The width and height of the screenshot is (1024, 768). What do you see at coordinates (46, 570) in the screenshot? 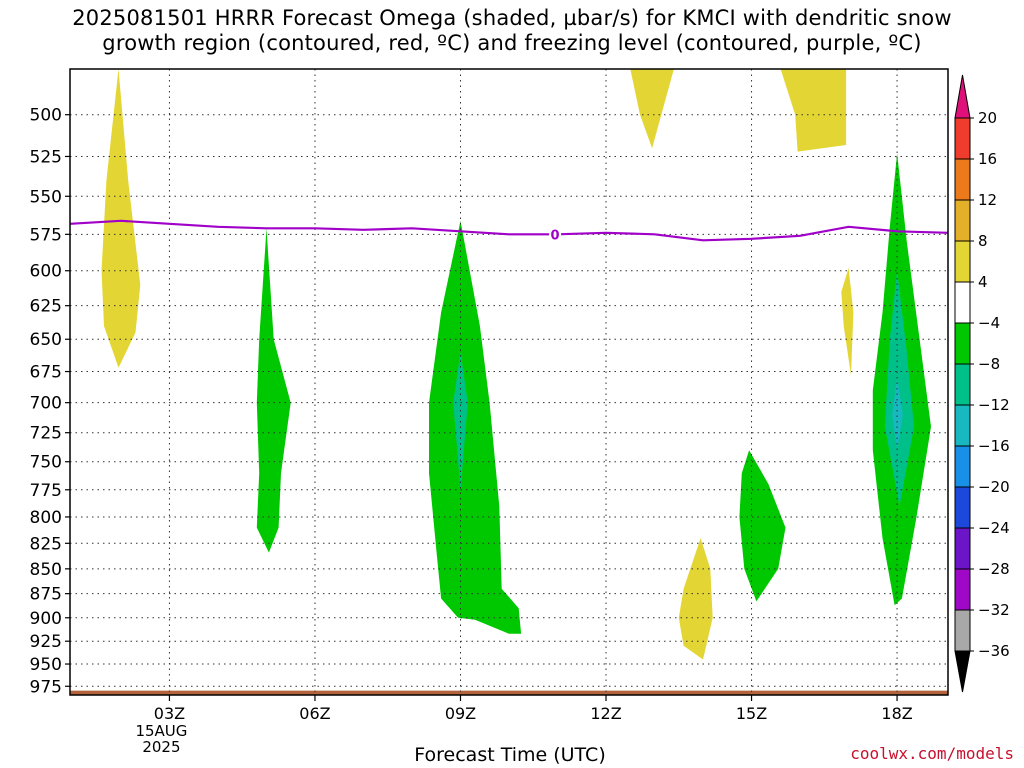
I see `y-tick-label-850: 850` at bounding box center [46, 570].